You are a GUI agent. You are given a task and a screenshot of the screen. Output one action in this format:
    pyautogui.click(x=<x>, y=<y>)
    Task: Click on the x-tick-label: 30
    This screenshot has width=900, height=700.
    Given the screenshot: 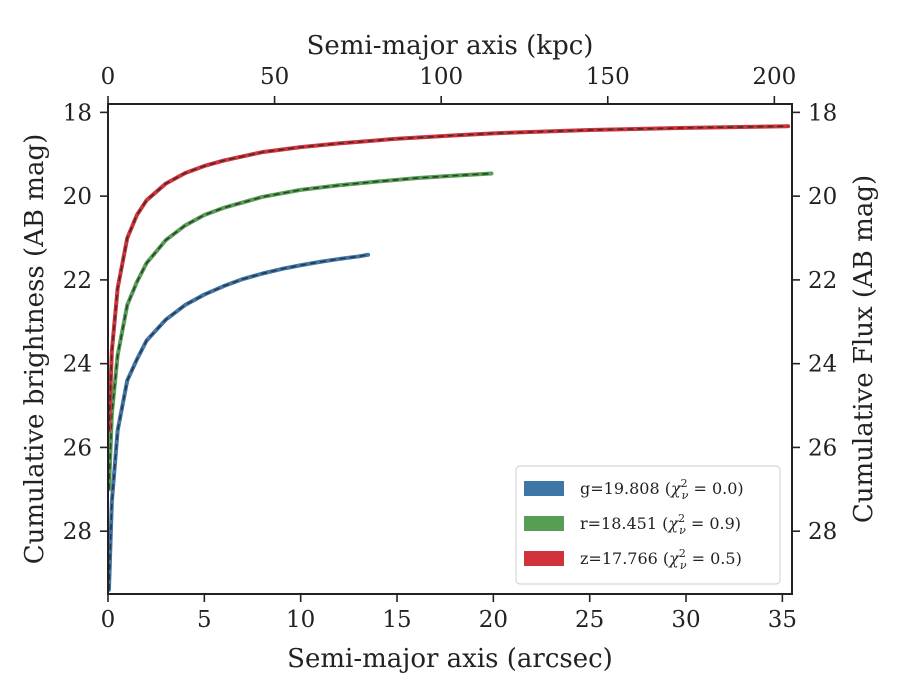 What is the action you would take?
    pyautogui.click(x=685, y=620)
    